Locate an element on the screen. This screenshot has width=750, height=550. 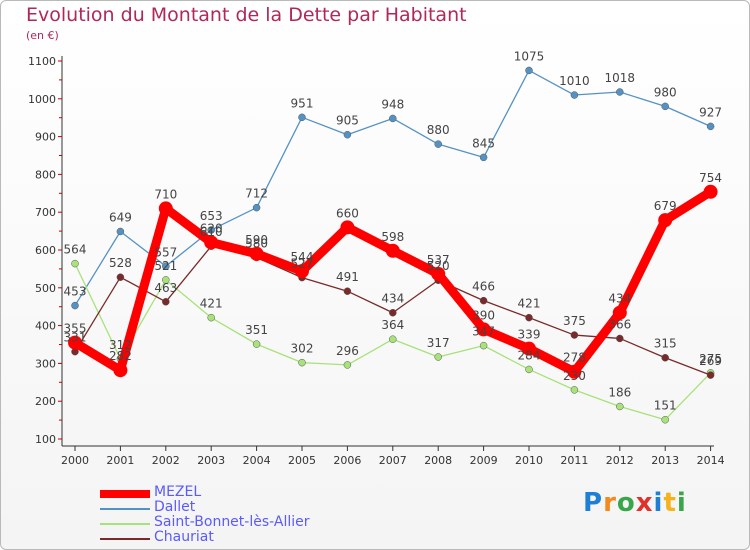
data-label-chauriat: 528 is located at coordinates (120, 263).